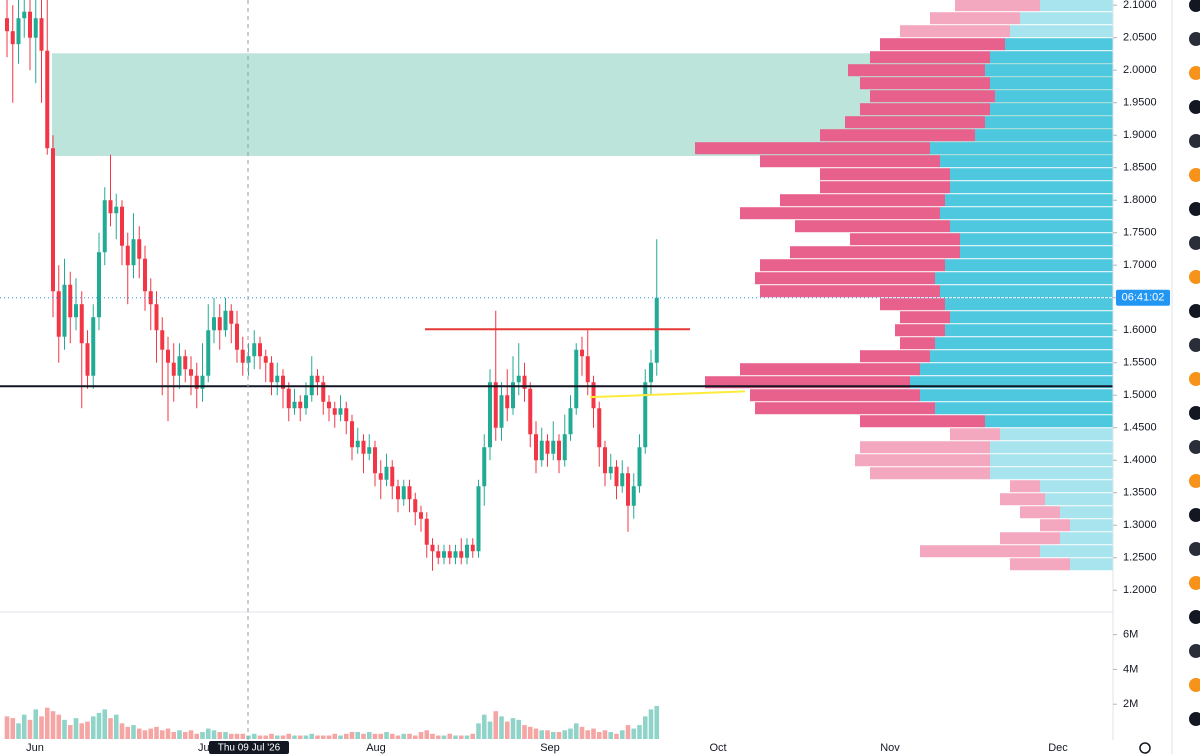  What do you see at coordinates (550, 748) in the screenshot?
I see `x-tick-label: Sep` at bounding box center [550, 748].